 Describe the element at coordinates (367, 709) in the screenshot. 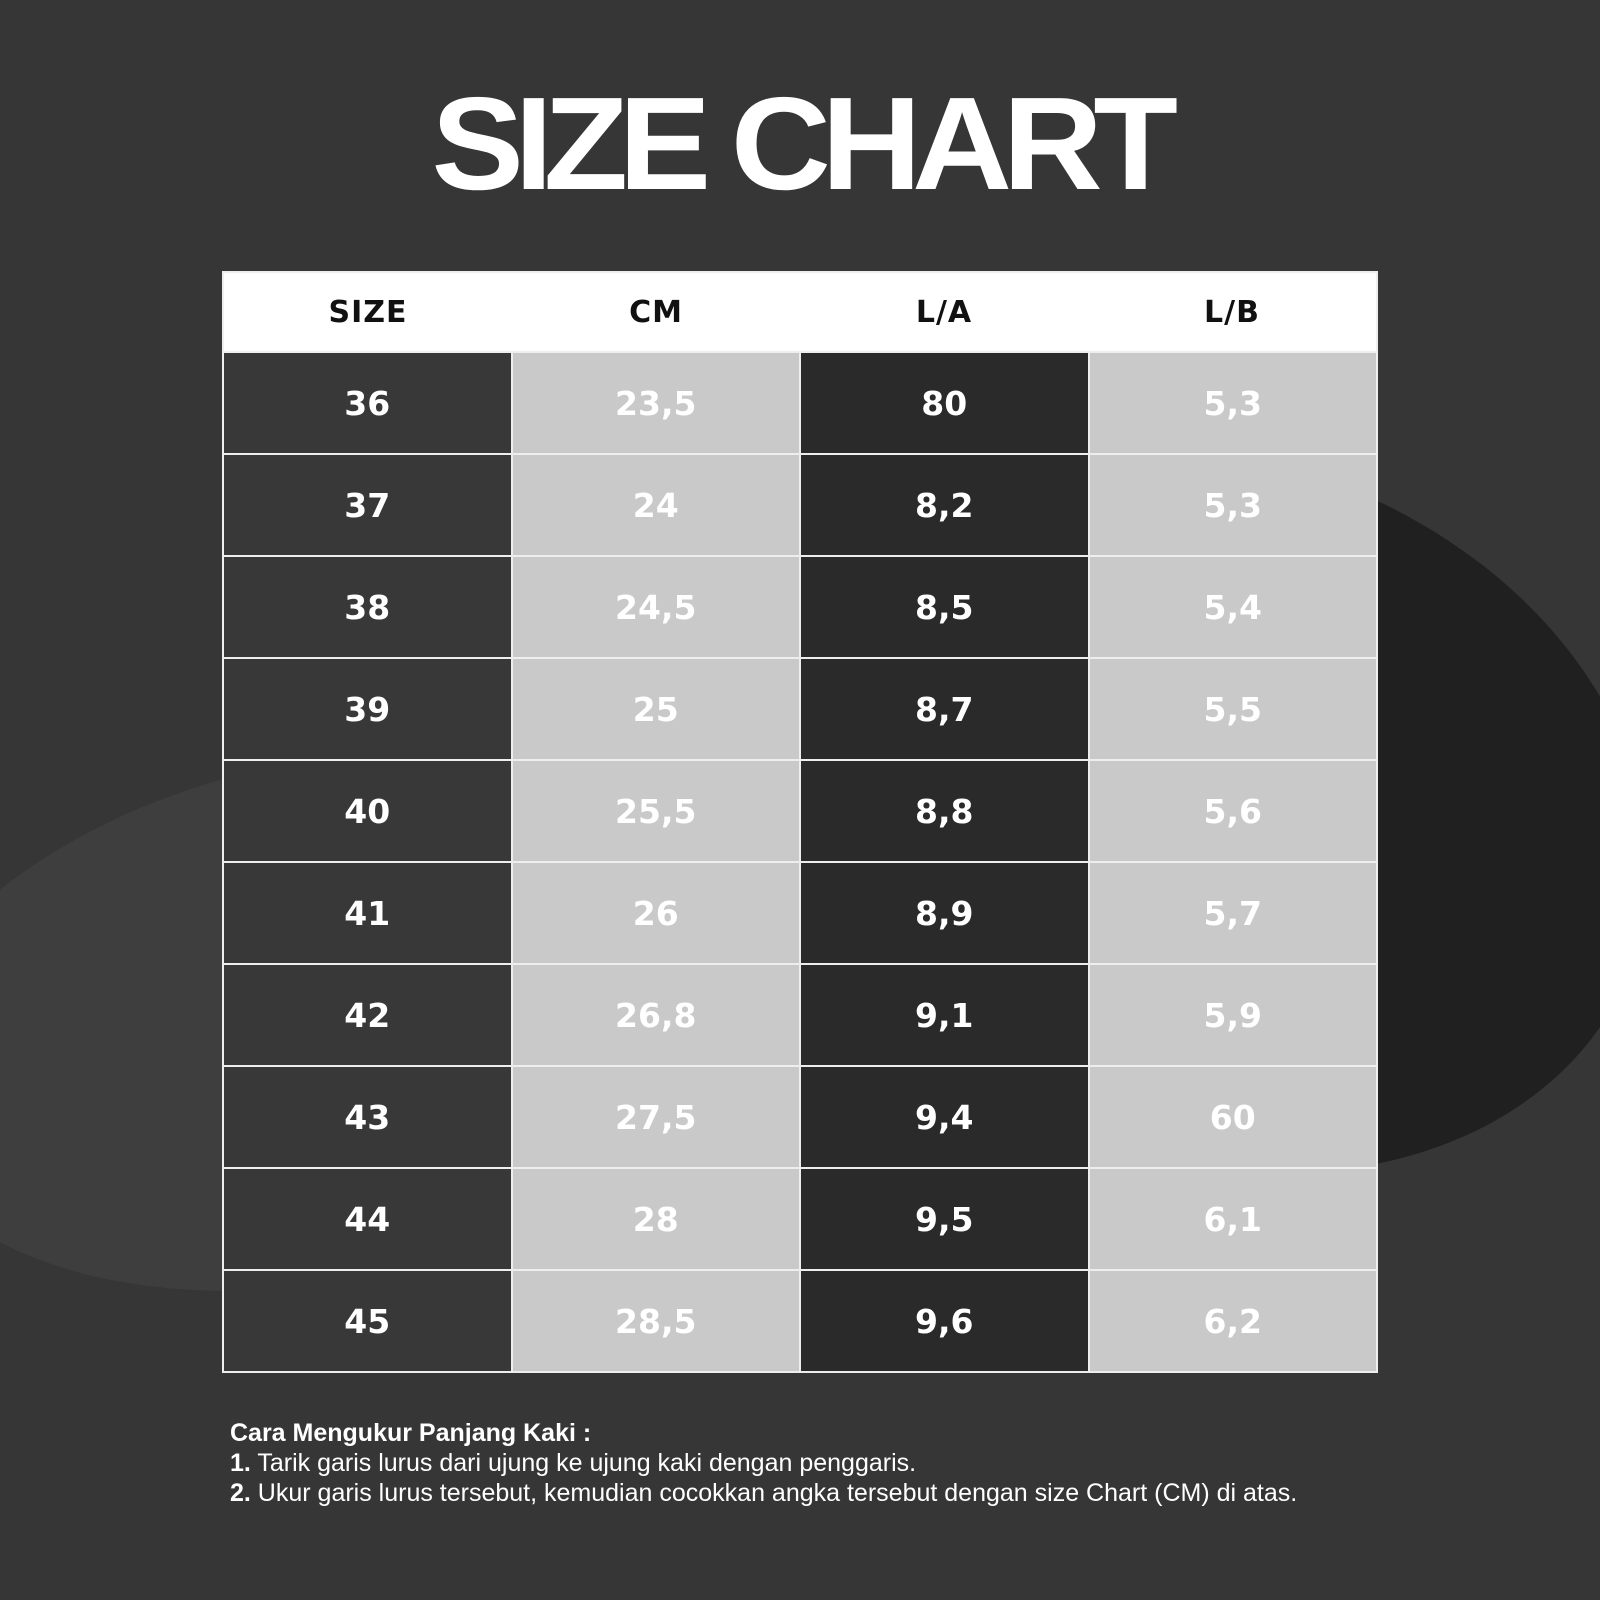

I see `cell-size: 39` at that location.